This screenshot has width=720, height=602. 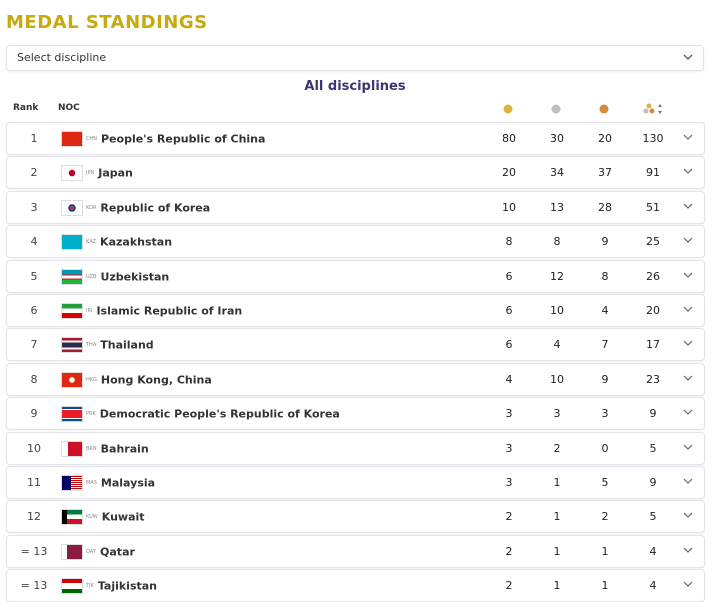 I want to click on rank: 8, so click(x=34, y=379).